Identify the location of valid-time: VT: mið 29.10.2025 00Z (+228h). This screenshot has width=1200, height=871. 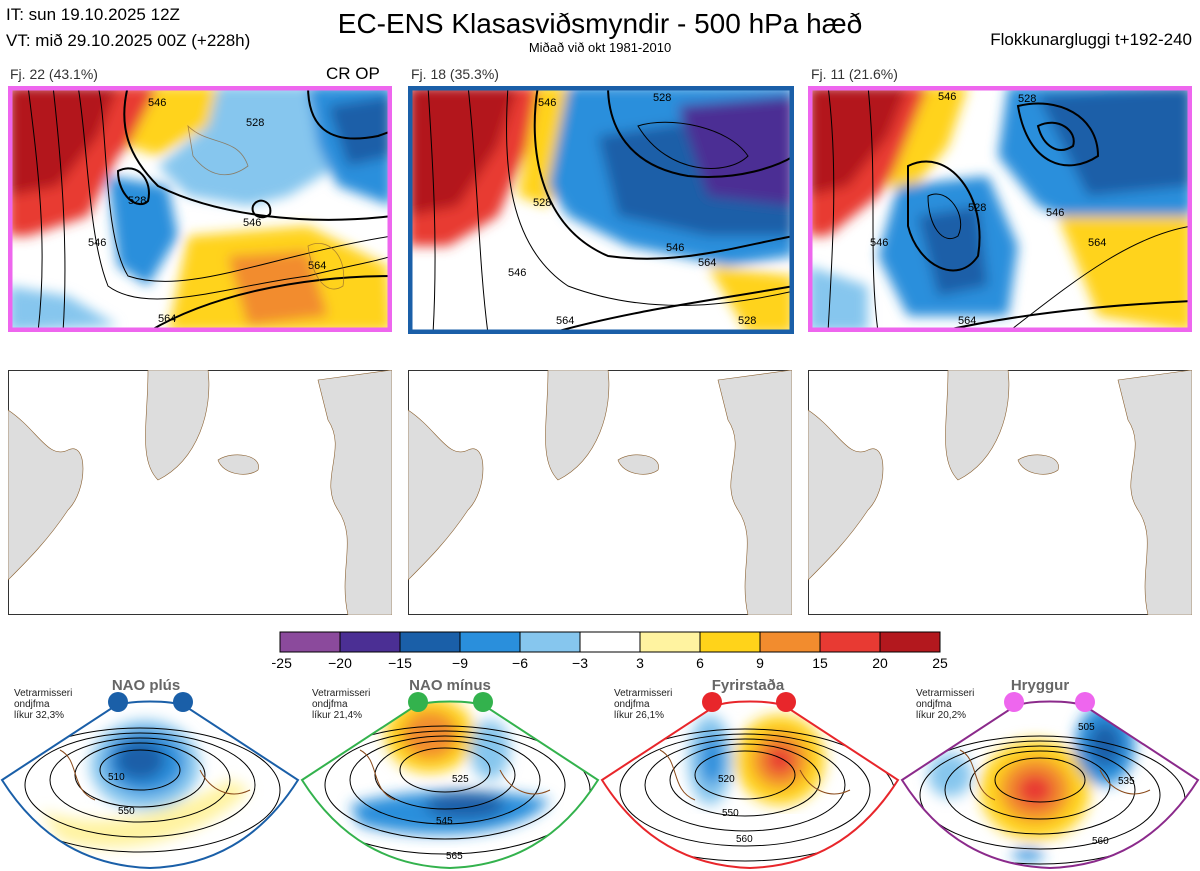
(128, 40).